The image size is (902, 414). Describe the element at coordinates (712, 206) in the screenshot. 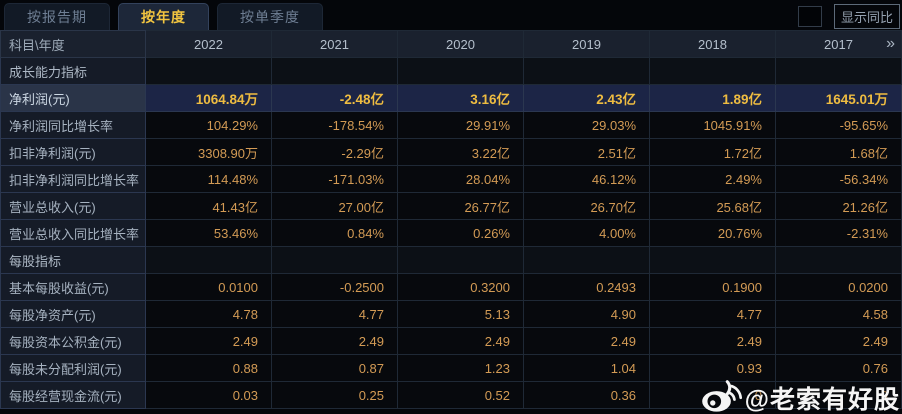

I see `cell-value: 25.68亿` at that location.